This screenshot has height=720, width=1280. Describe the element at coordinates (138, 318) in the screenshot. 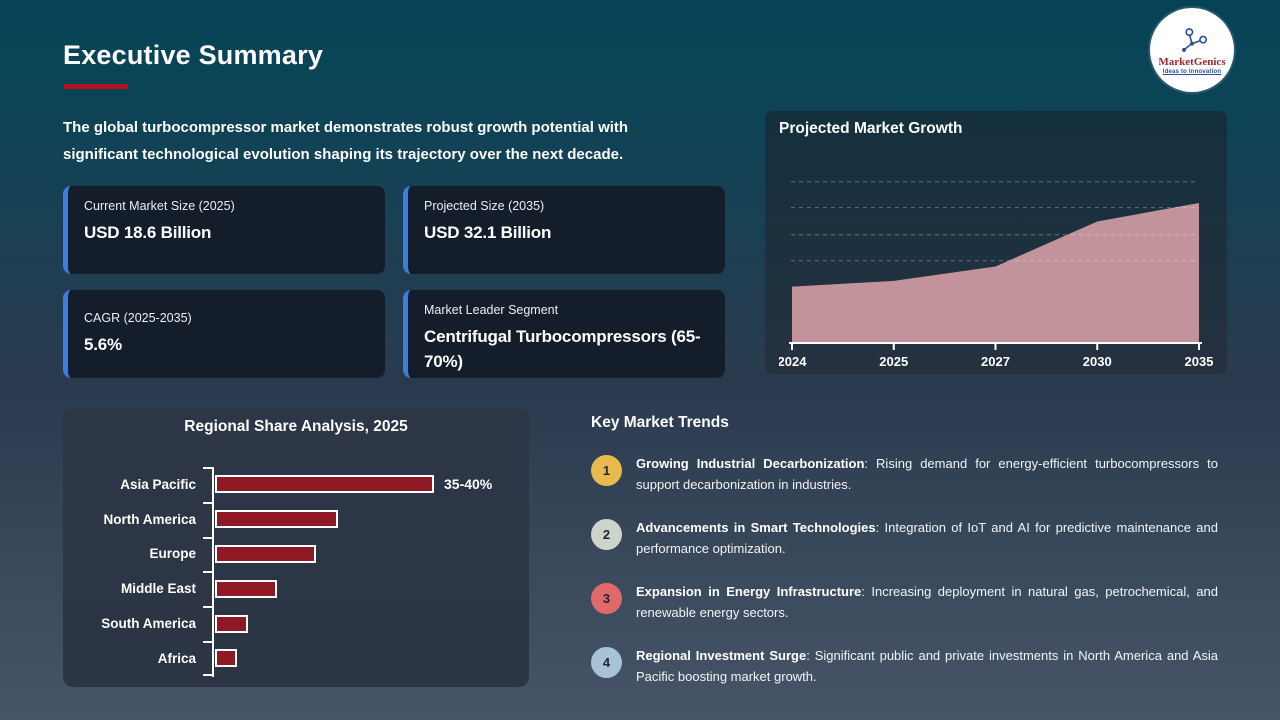

I see `stat-card-label: CAGR (2025-2035)` at that location.